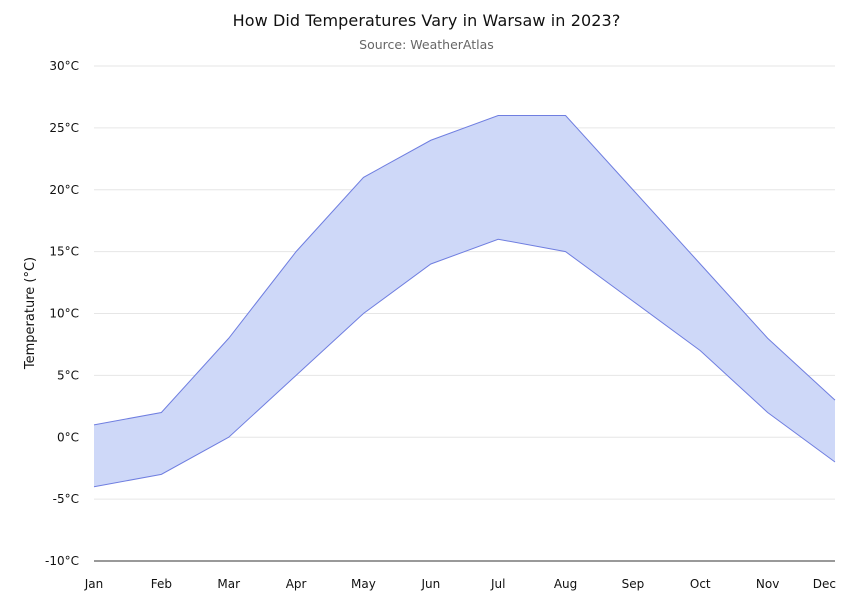 The width and height of the screenshot is (853, 613). I want to click on y-tick-label: 15°C, so click(64, 252).